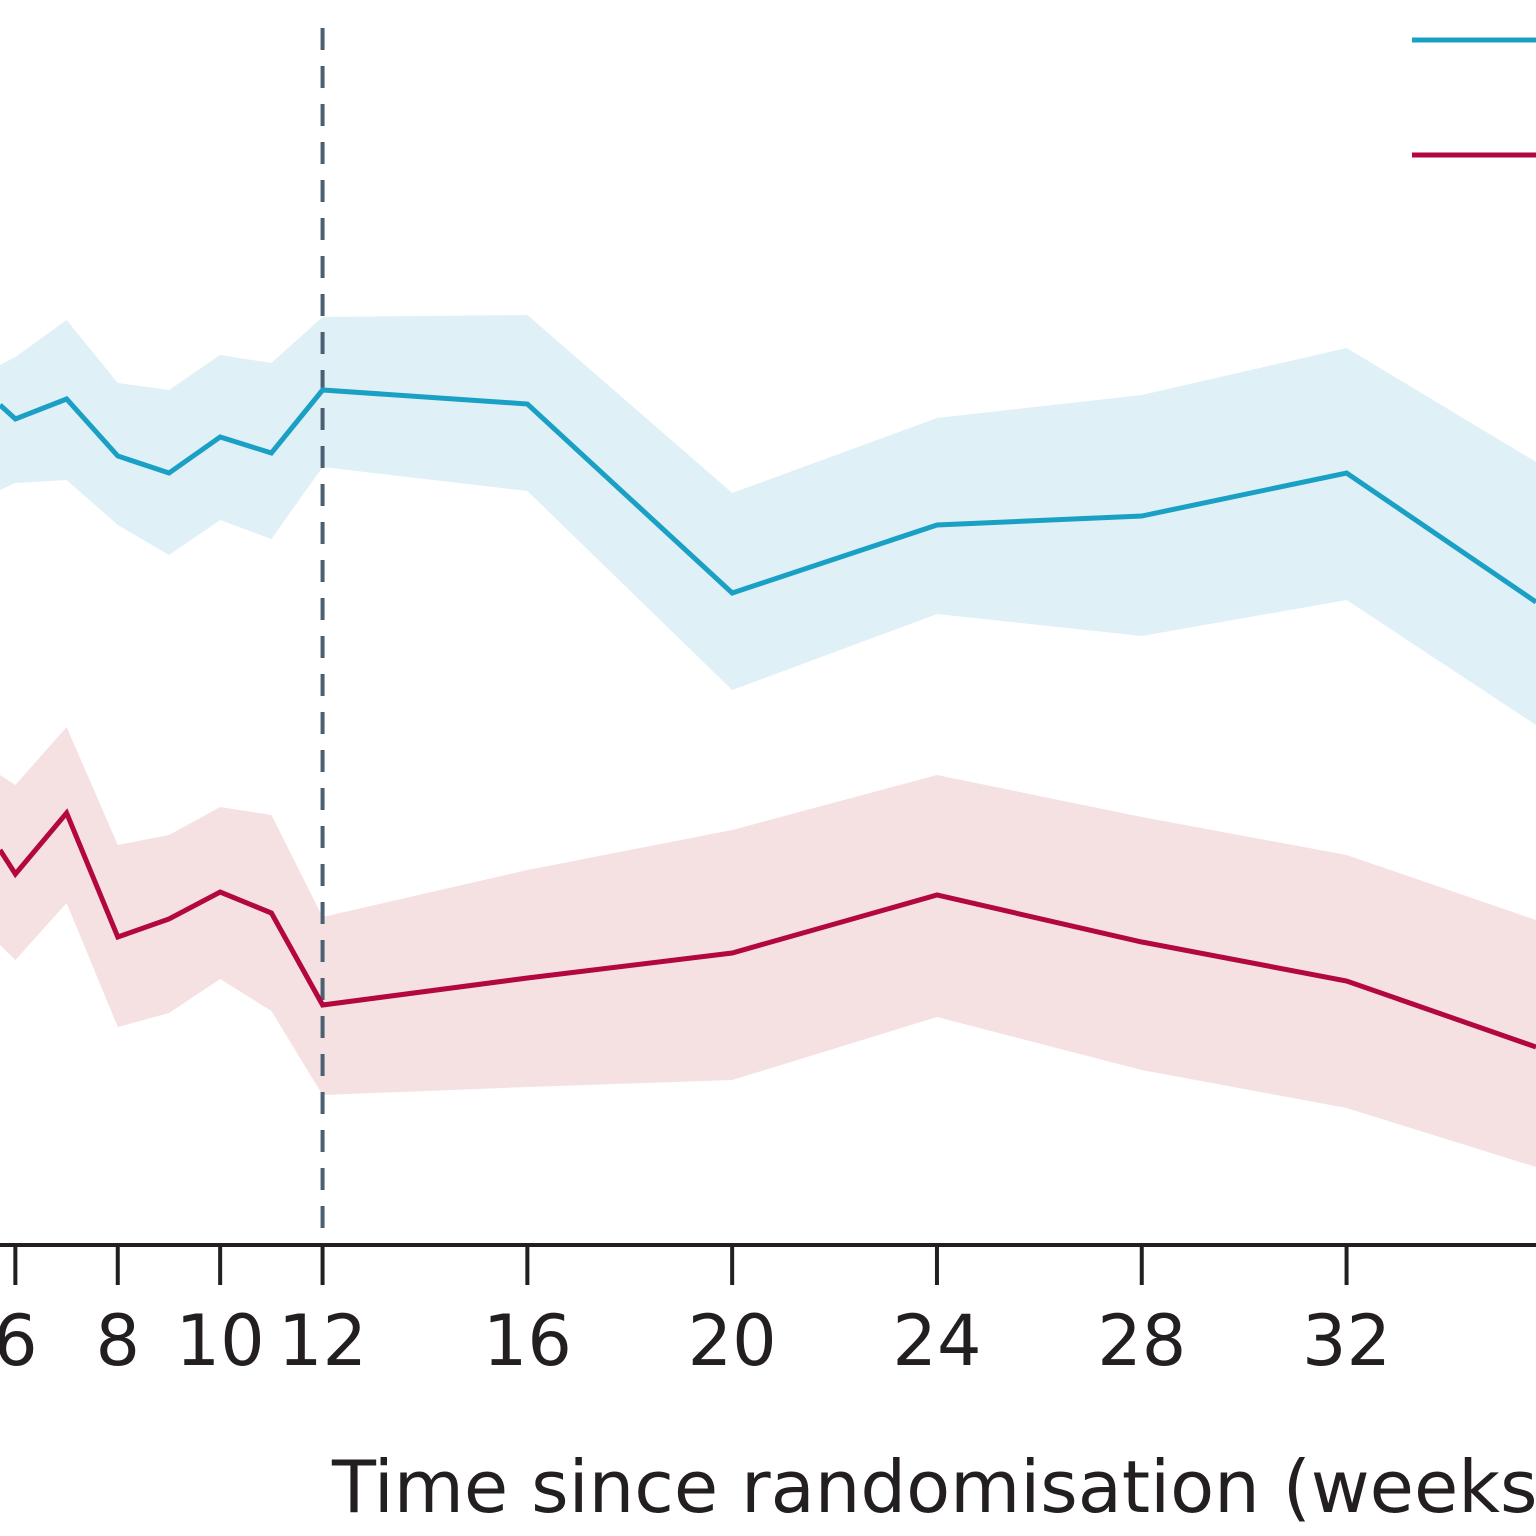  What do you see at coordinates (933, 1487) in the screenshot?
I see `x-axis-title: Time since randomisation (weeks` at bounding box center [933, 1487].